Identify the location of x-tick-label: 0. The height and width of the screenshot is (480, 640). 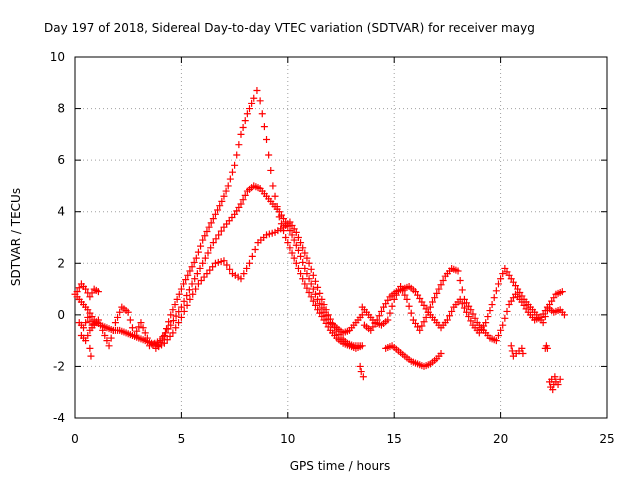
(75, 439).